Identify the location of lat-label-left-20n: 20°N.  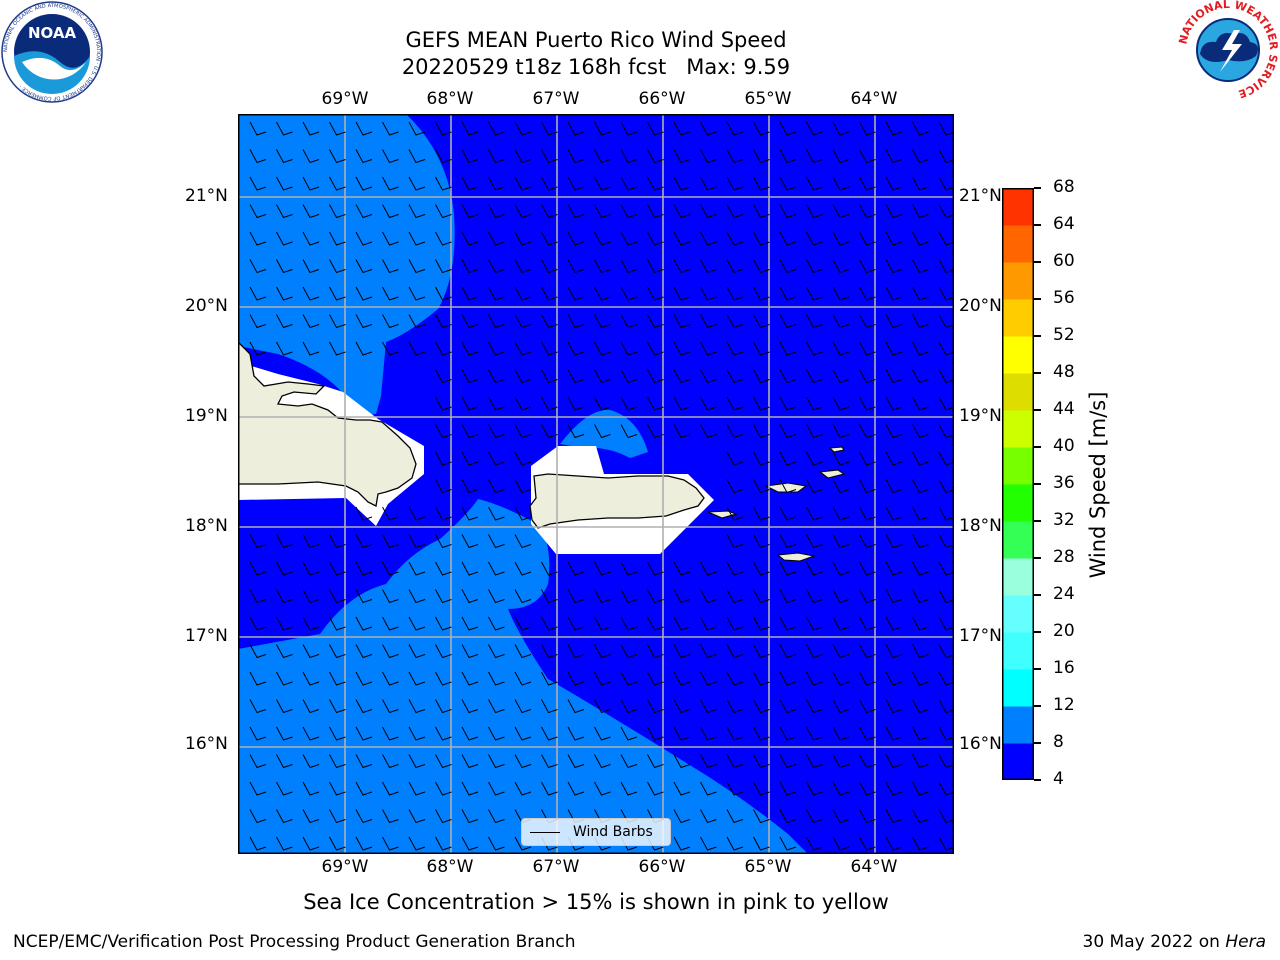
(206, 306).